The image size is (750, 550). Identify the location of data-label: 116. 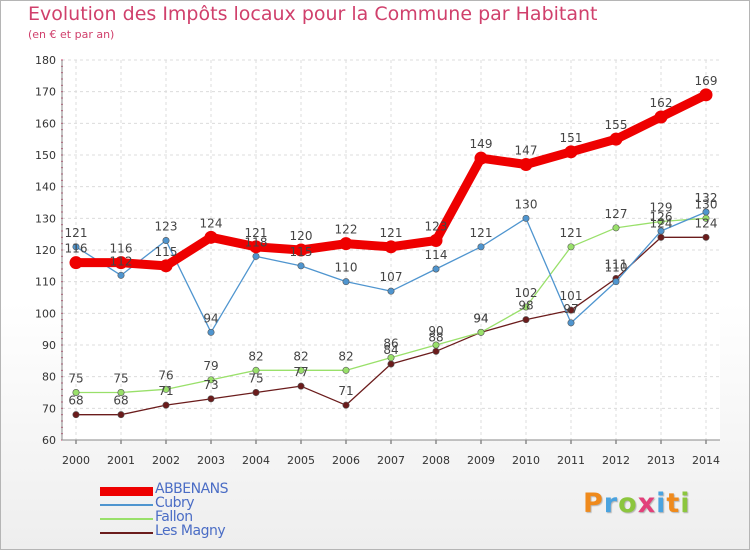
(121, 249).